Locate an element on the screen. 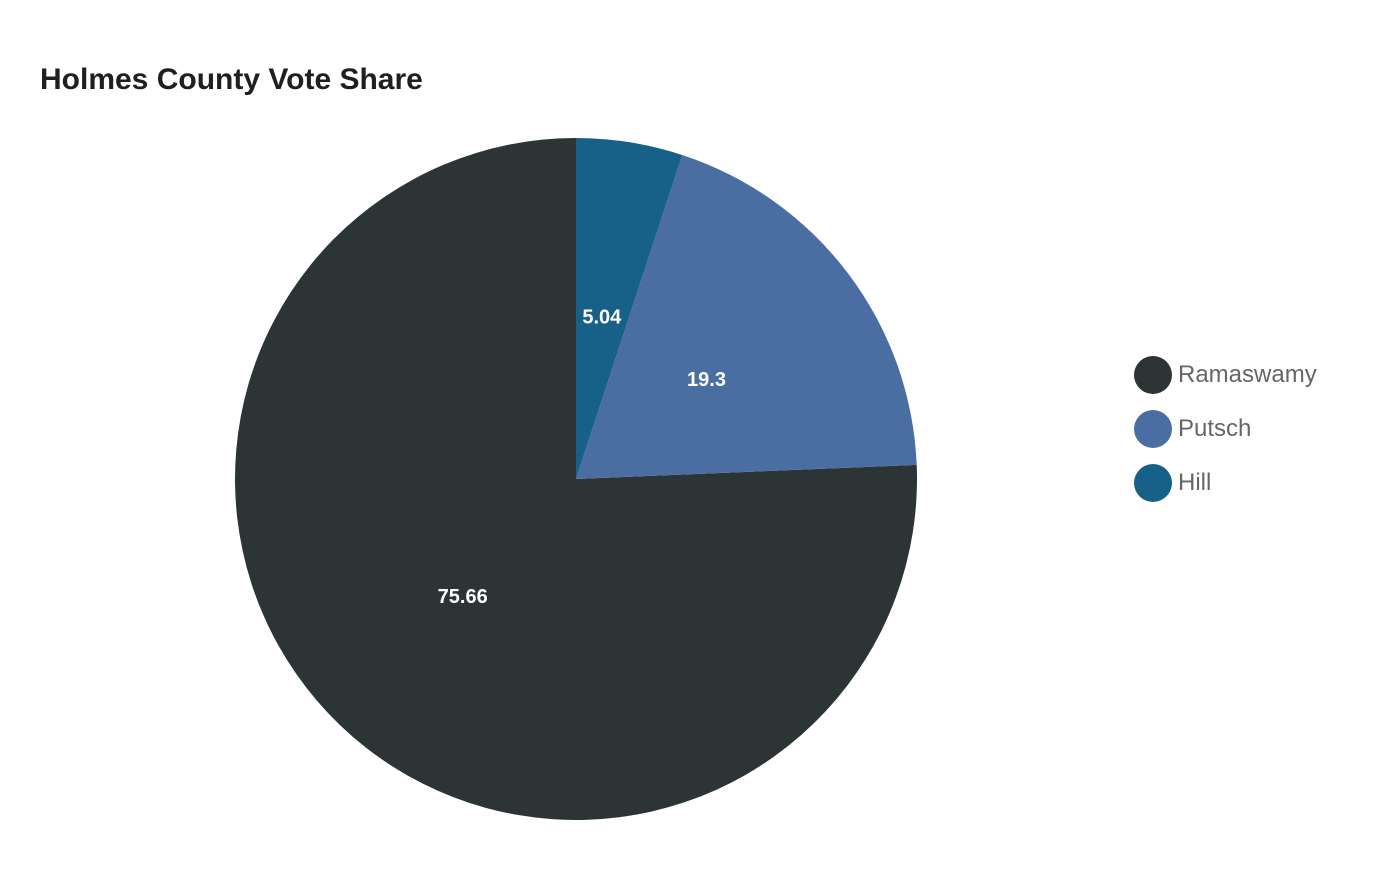 The width and height of the screenshot is (1400, 880). legend-item-ramaswamy: Ramaswamy is located at coordinates (1225, 375).